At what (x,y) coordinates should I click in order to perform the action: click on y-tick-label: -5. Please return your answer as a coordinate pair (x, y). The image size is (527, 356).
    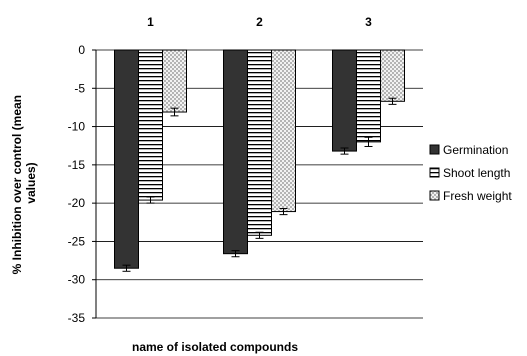
    Looking at the image, I should click on (79, 88).